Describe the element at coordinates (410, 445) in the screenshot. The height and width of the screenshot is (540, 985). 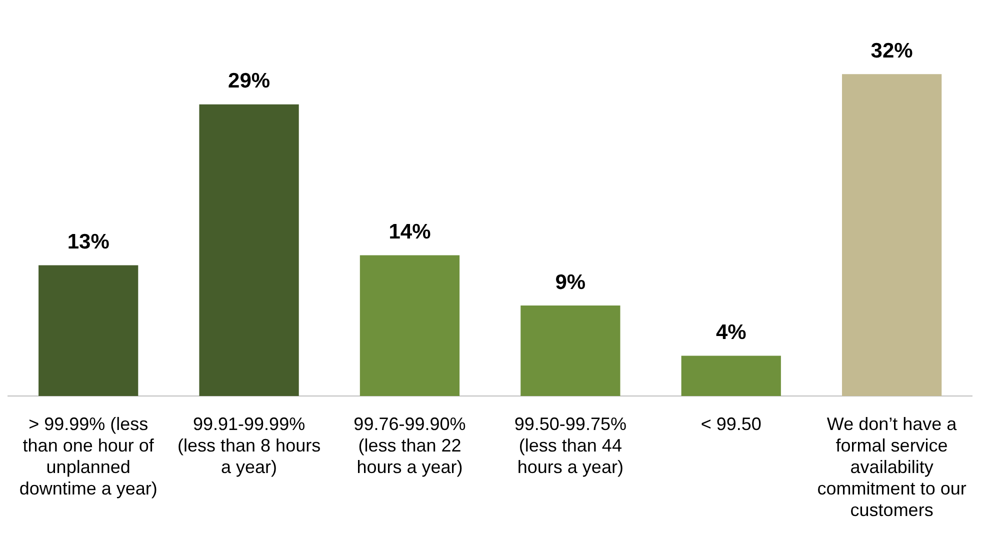
I see `x-tick-label: 99.76-99.90% (less than 22 hours a year)` at that location.